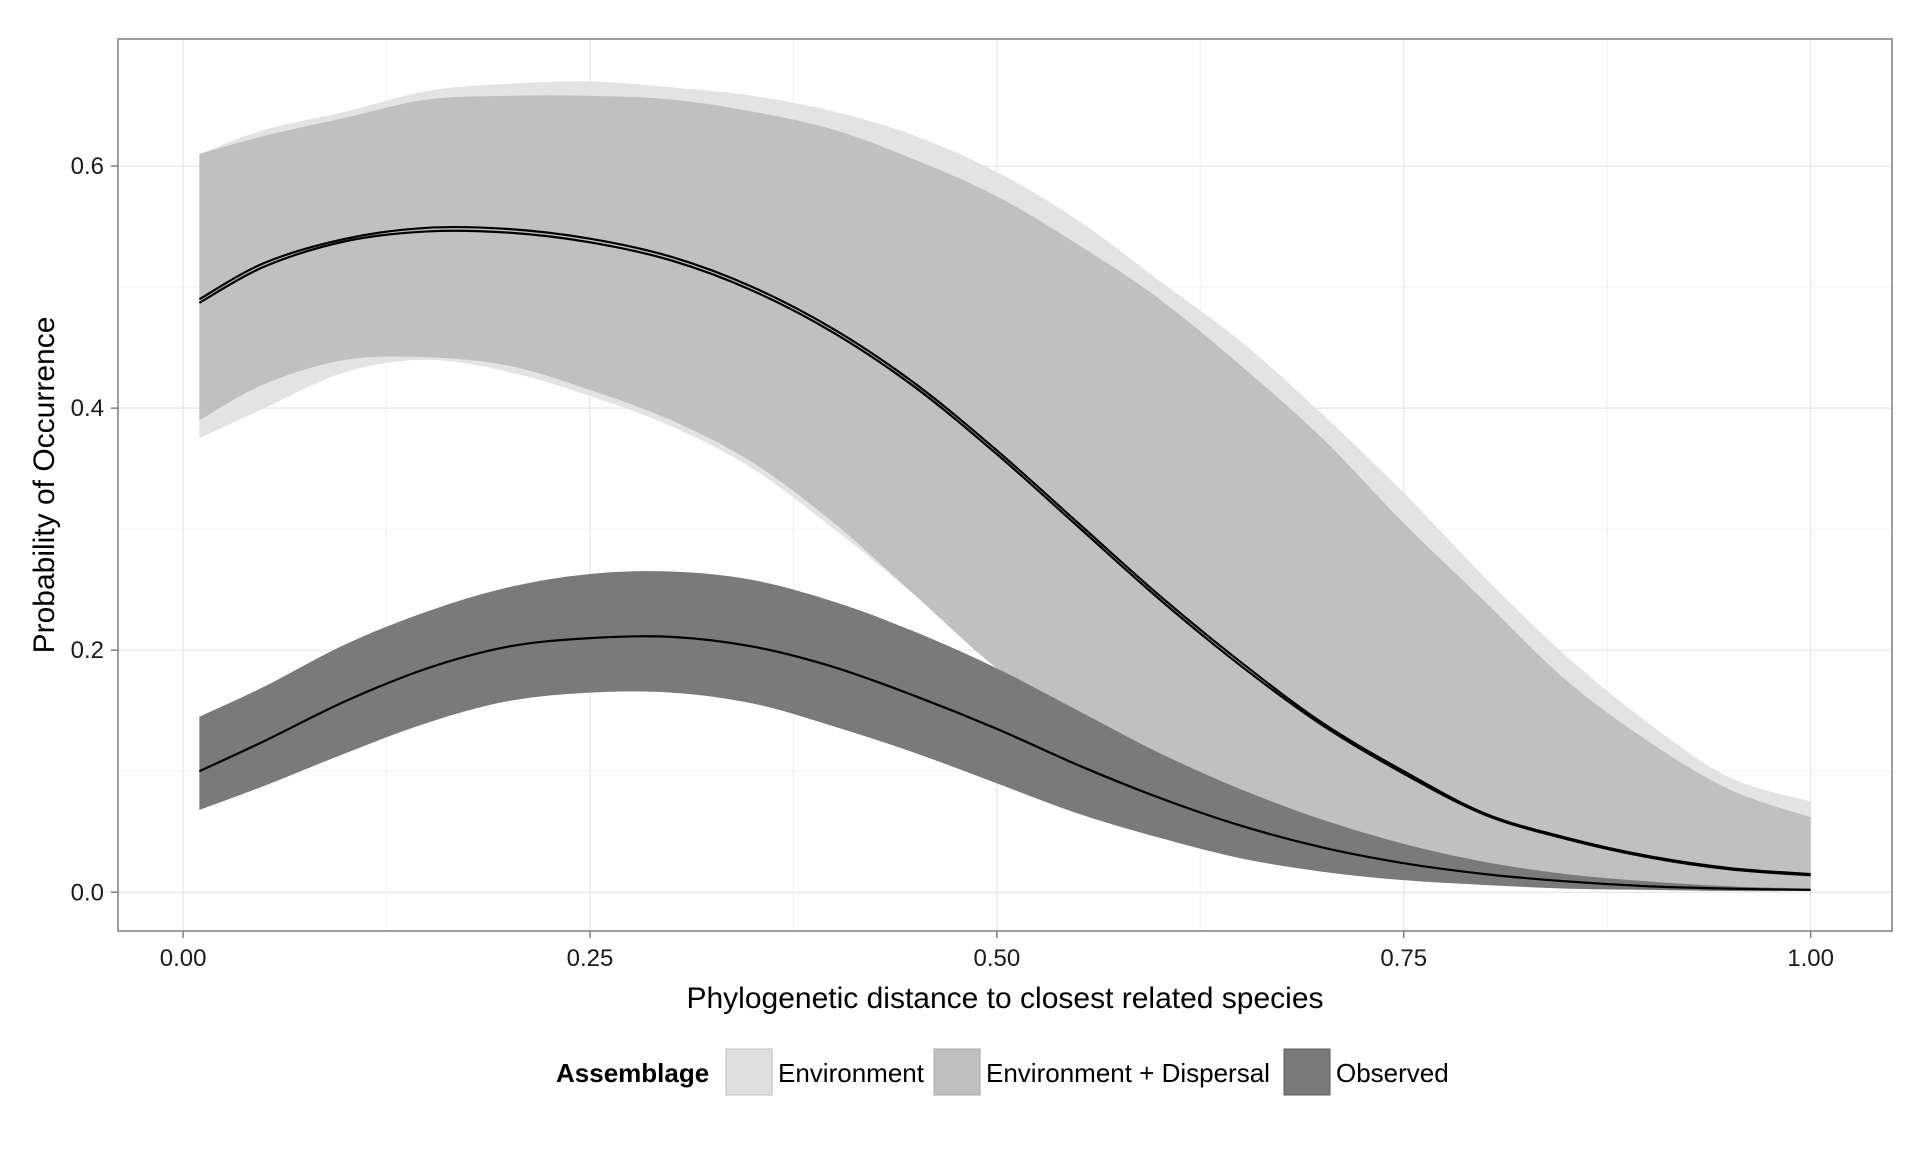 This screenshot has width=1920, height=1152. I want to click on x-axis: 0.00 0.25 0.50 0.75 1.00, so click(997, 951).